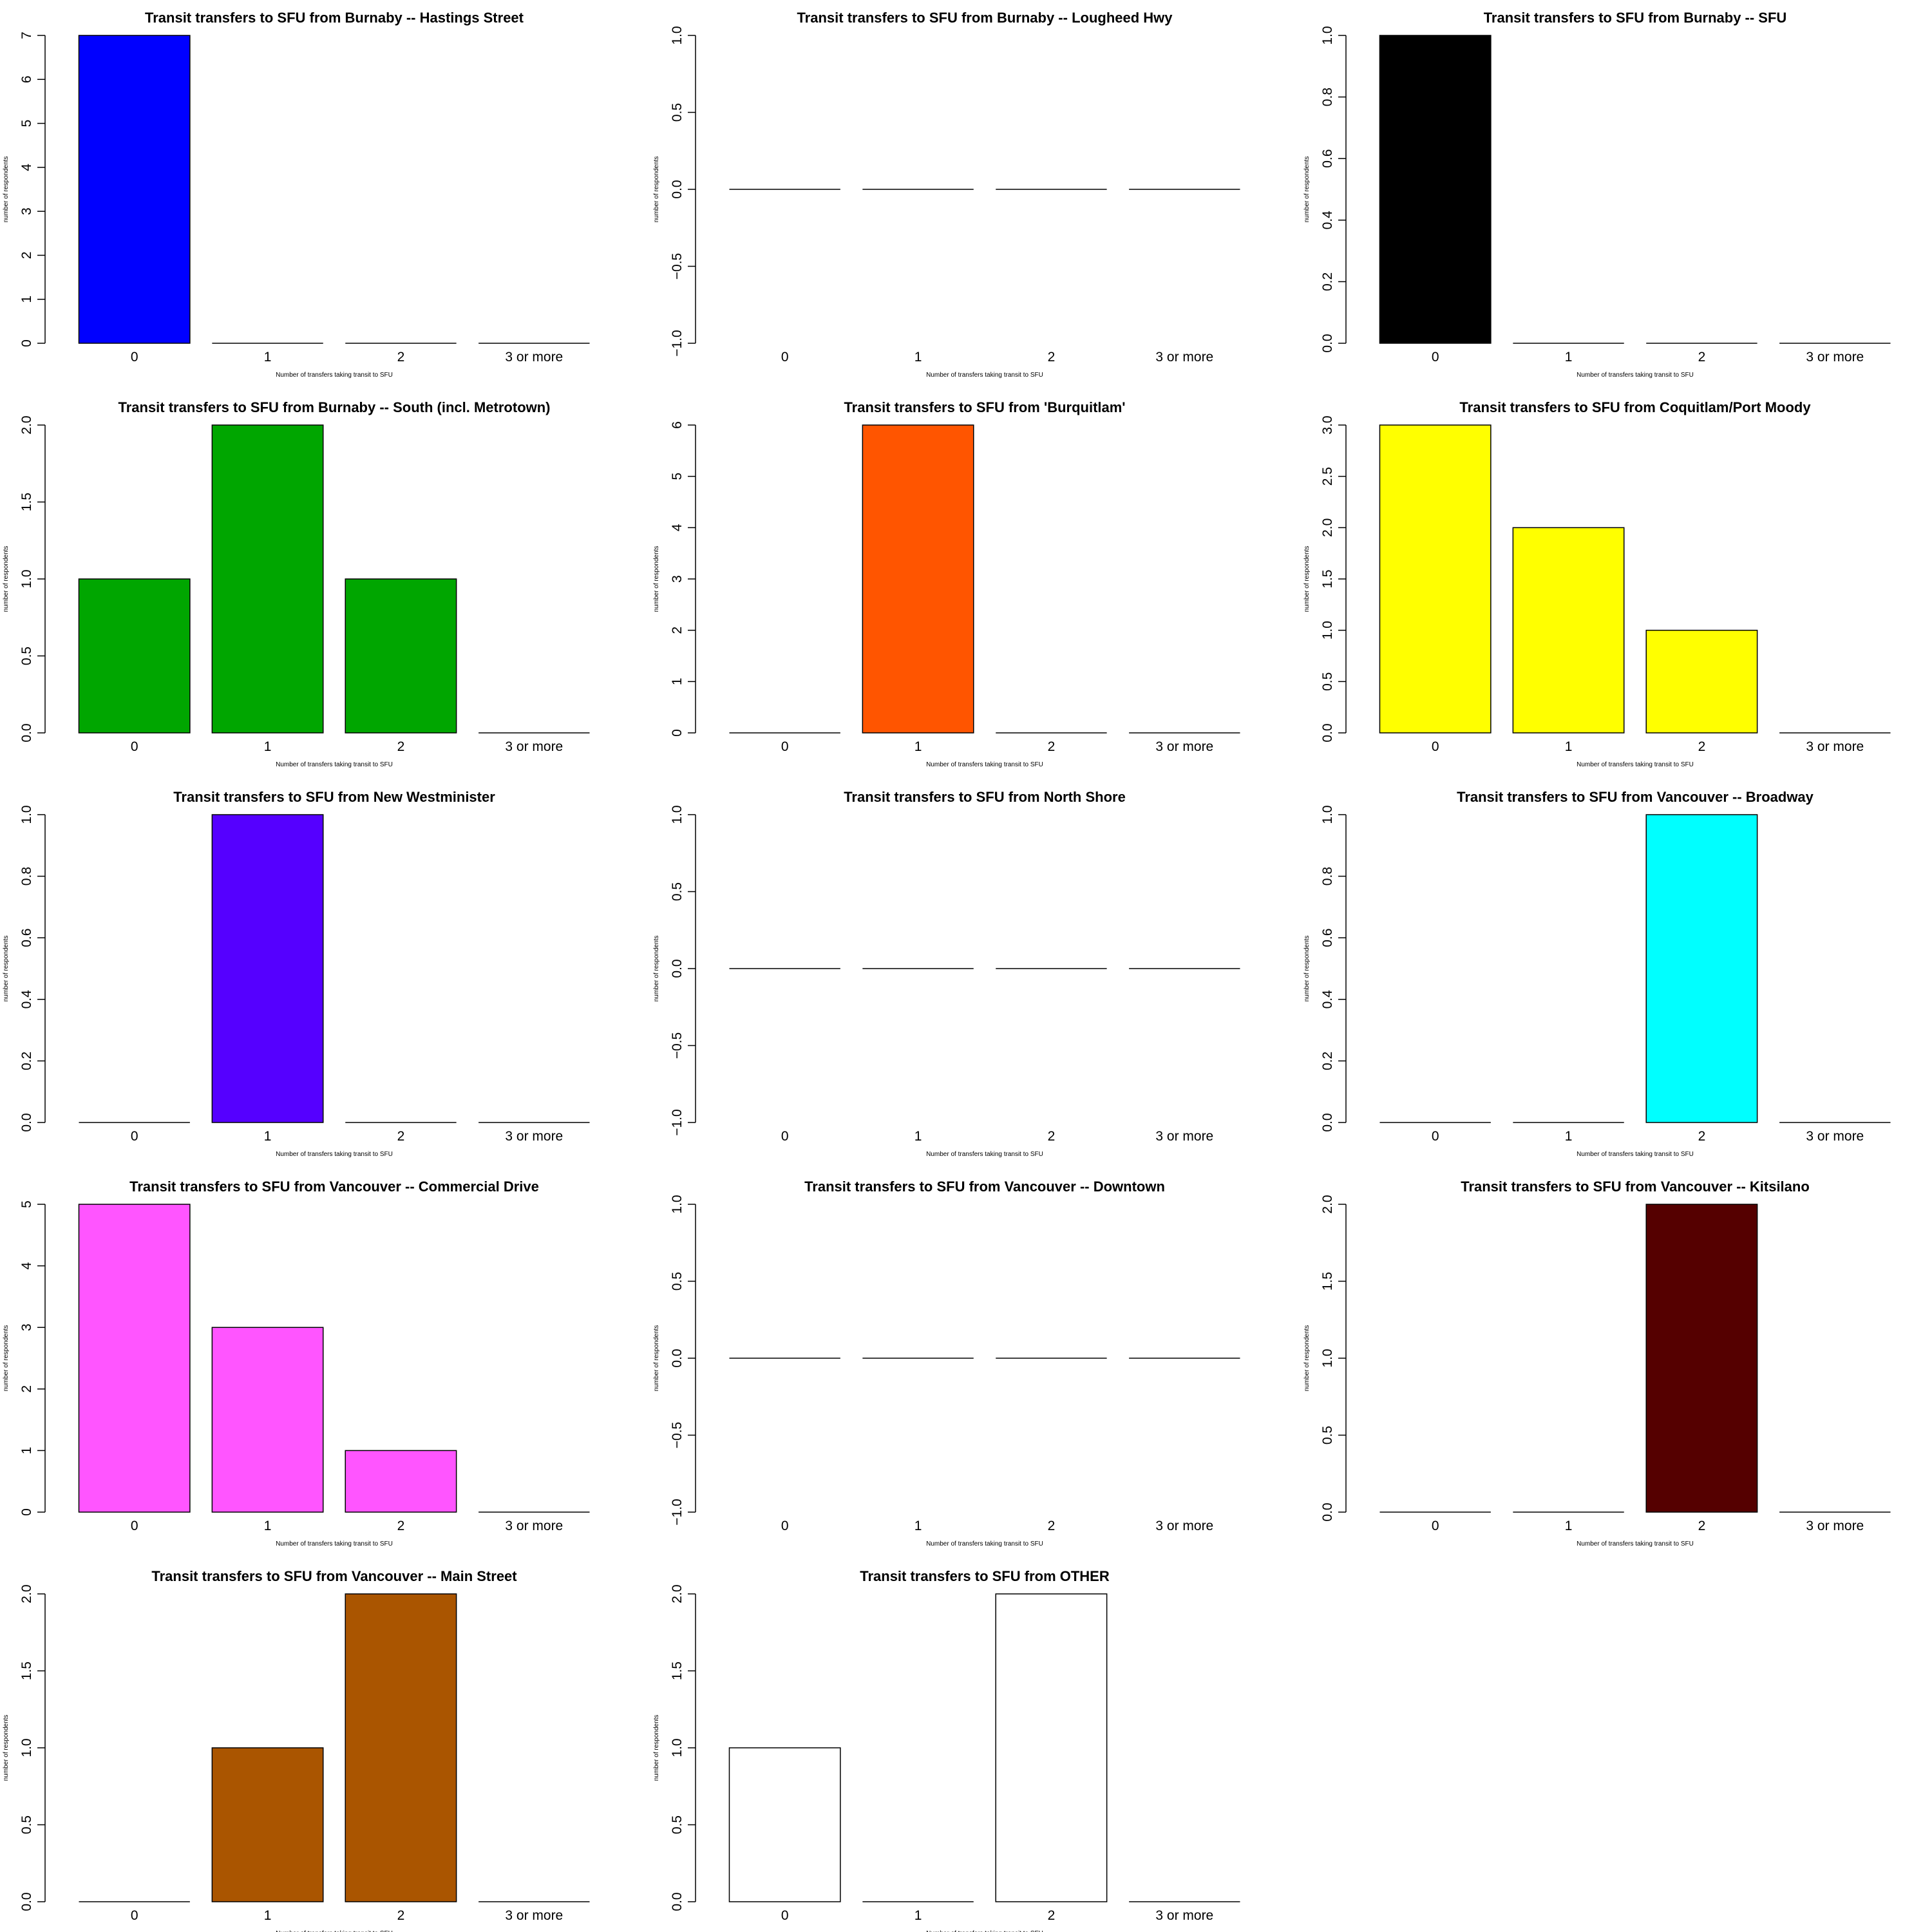  What do you see at coordinates (678, 630) in the screenshot?
I see `y-tick-label: 2` at bounding box center [678, 630].